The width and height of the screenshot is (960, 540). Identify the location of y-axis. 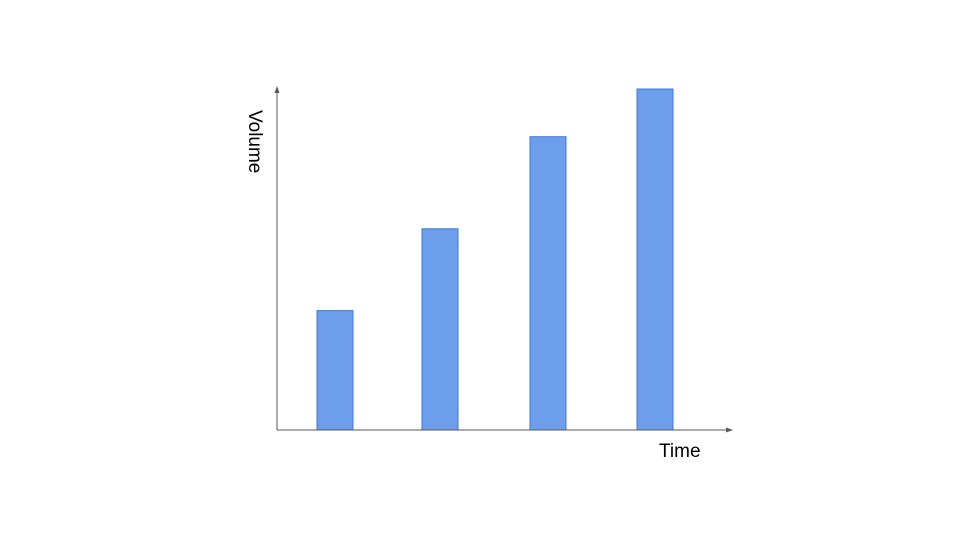
(277, 258).